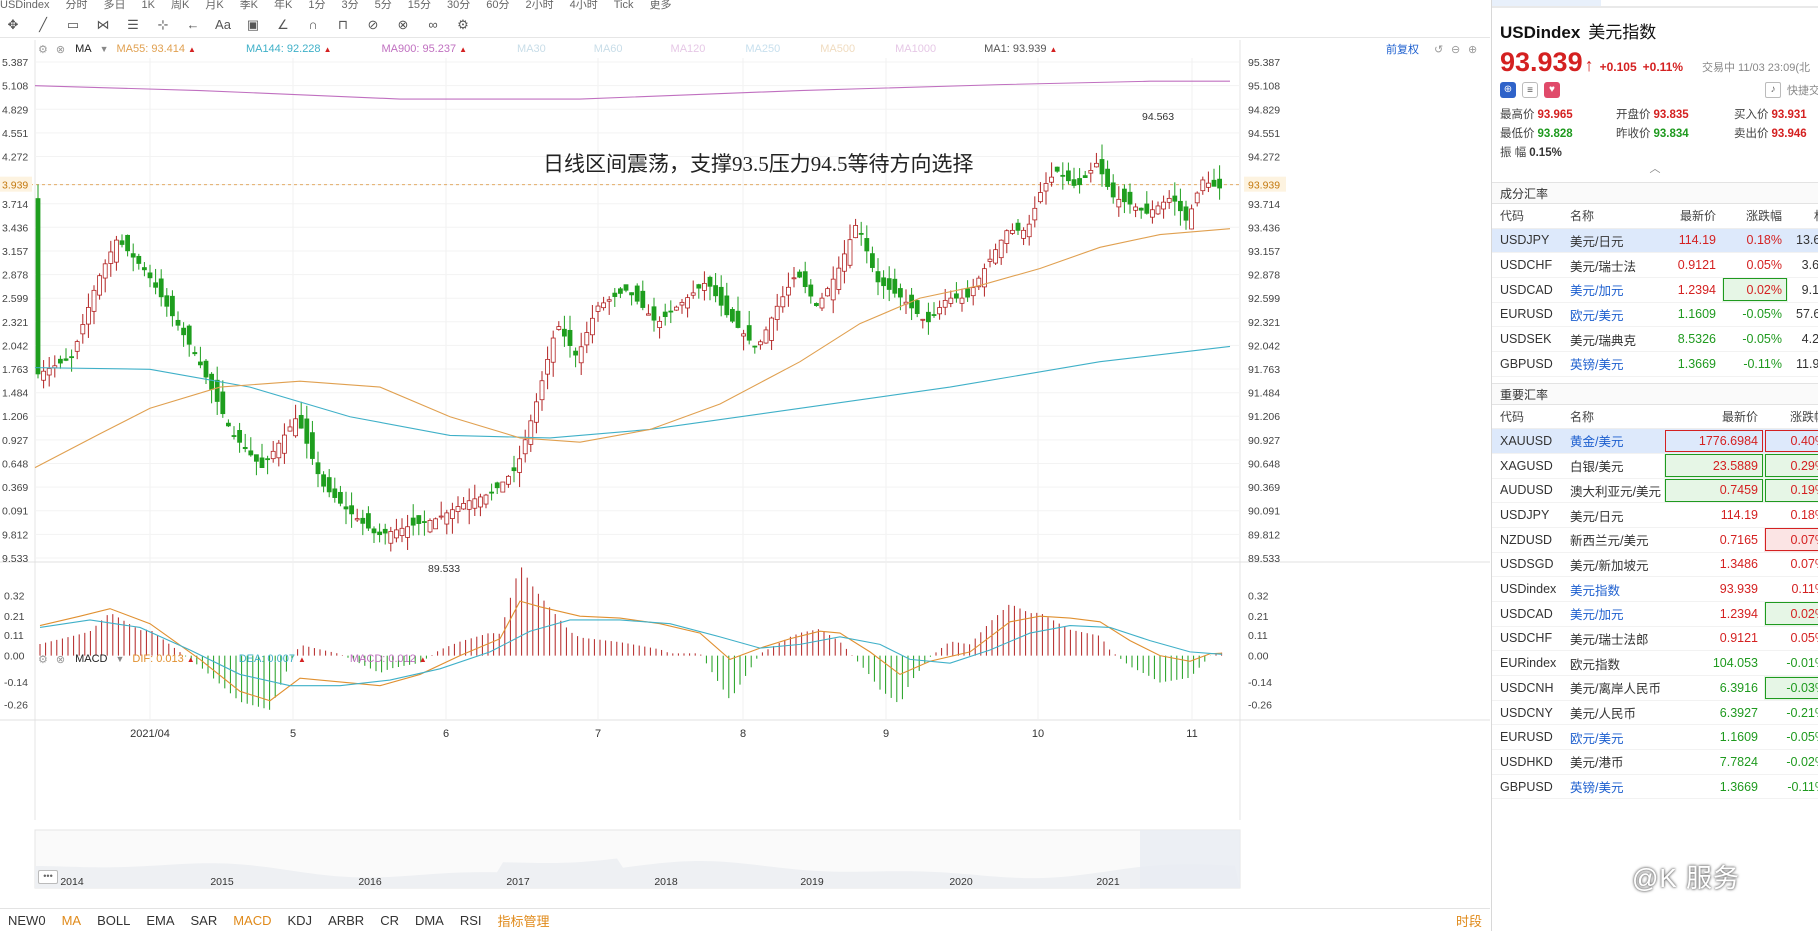 The height and width of the screenshot is (931, 1818). I want to click on overview-area, so click(637, 873).